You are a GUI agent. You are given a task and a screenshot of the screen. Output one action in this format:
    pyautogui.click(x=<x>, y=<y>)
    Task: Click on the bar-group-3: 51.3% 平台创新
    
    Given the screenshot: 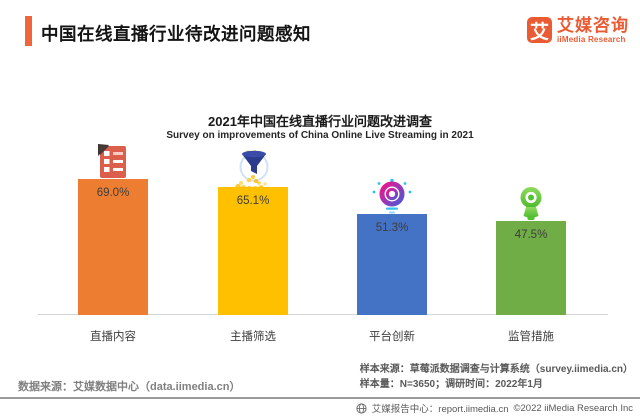 What is the action you would take?
    pyautogui.click(x=392, y=243)
    